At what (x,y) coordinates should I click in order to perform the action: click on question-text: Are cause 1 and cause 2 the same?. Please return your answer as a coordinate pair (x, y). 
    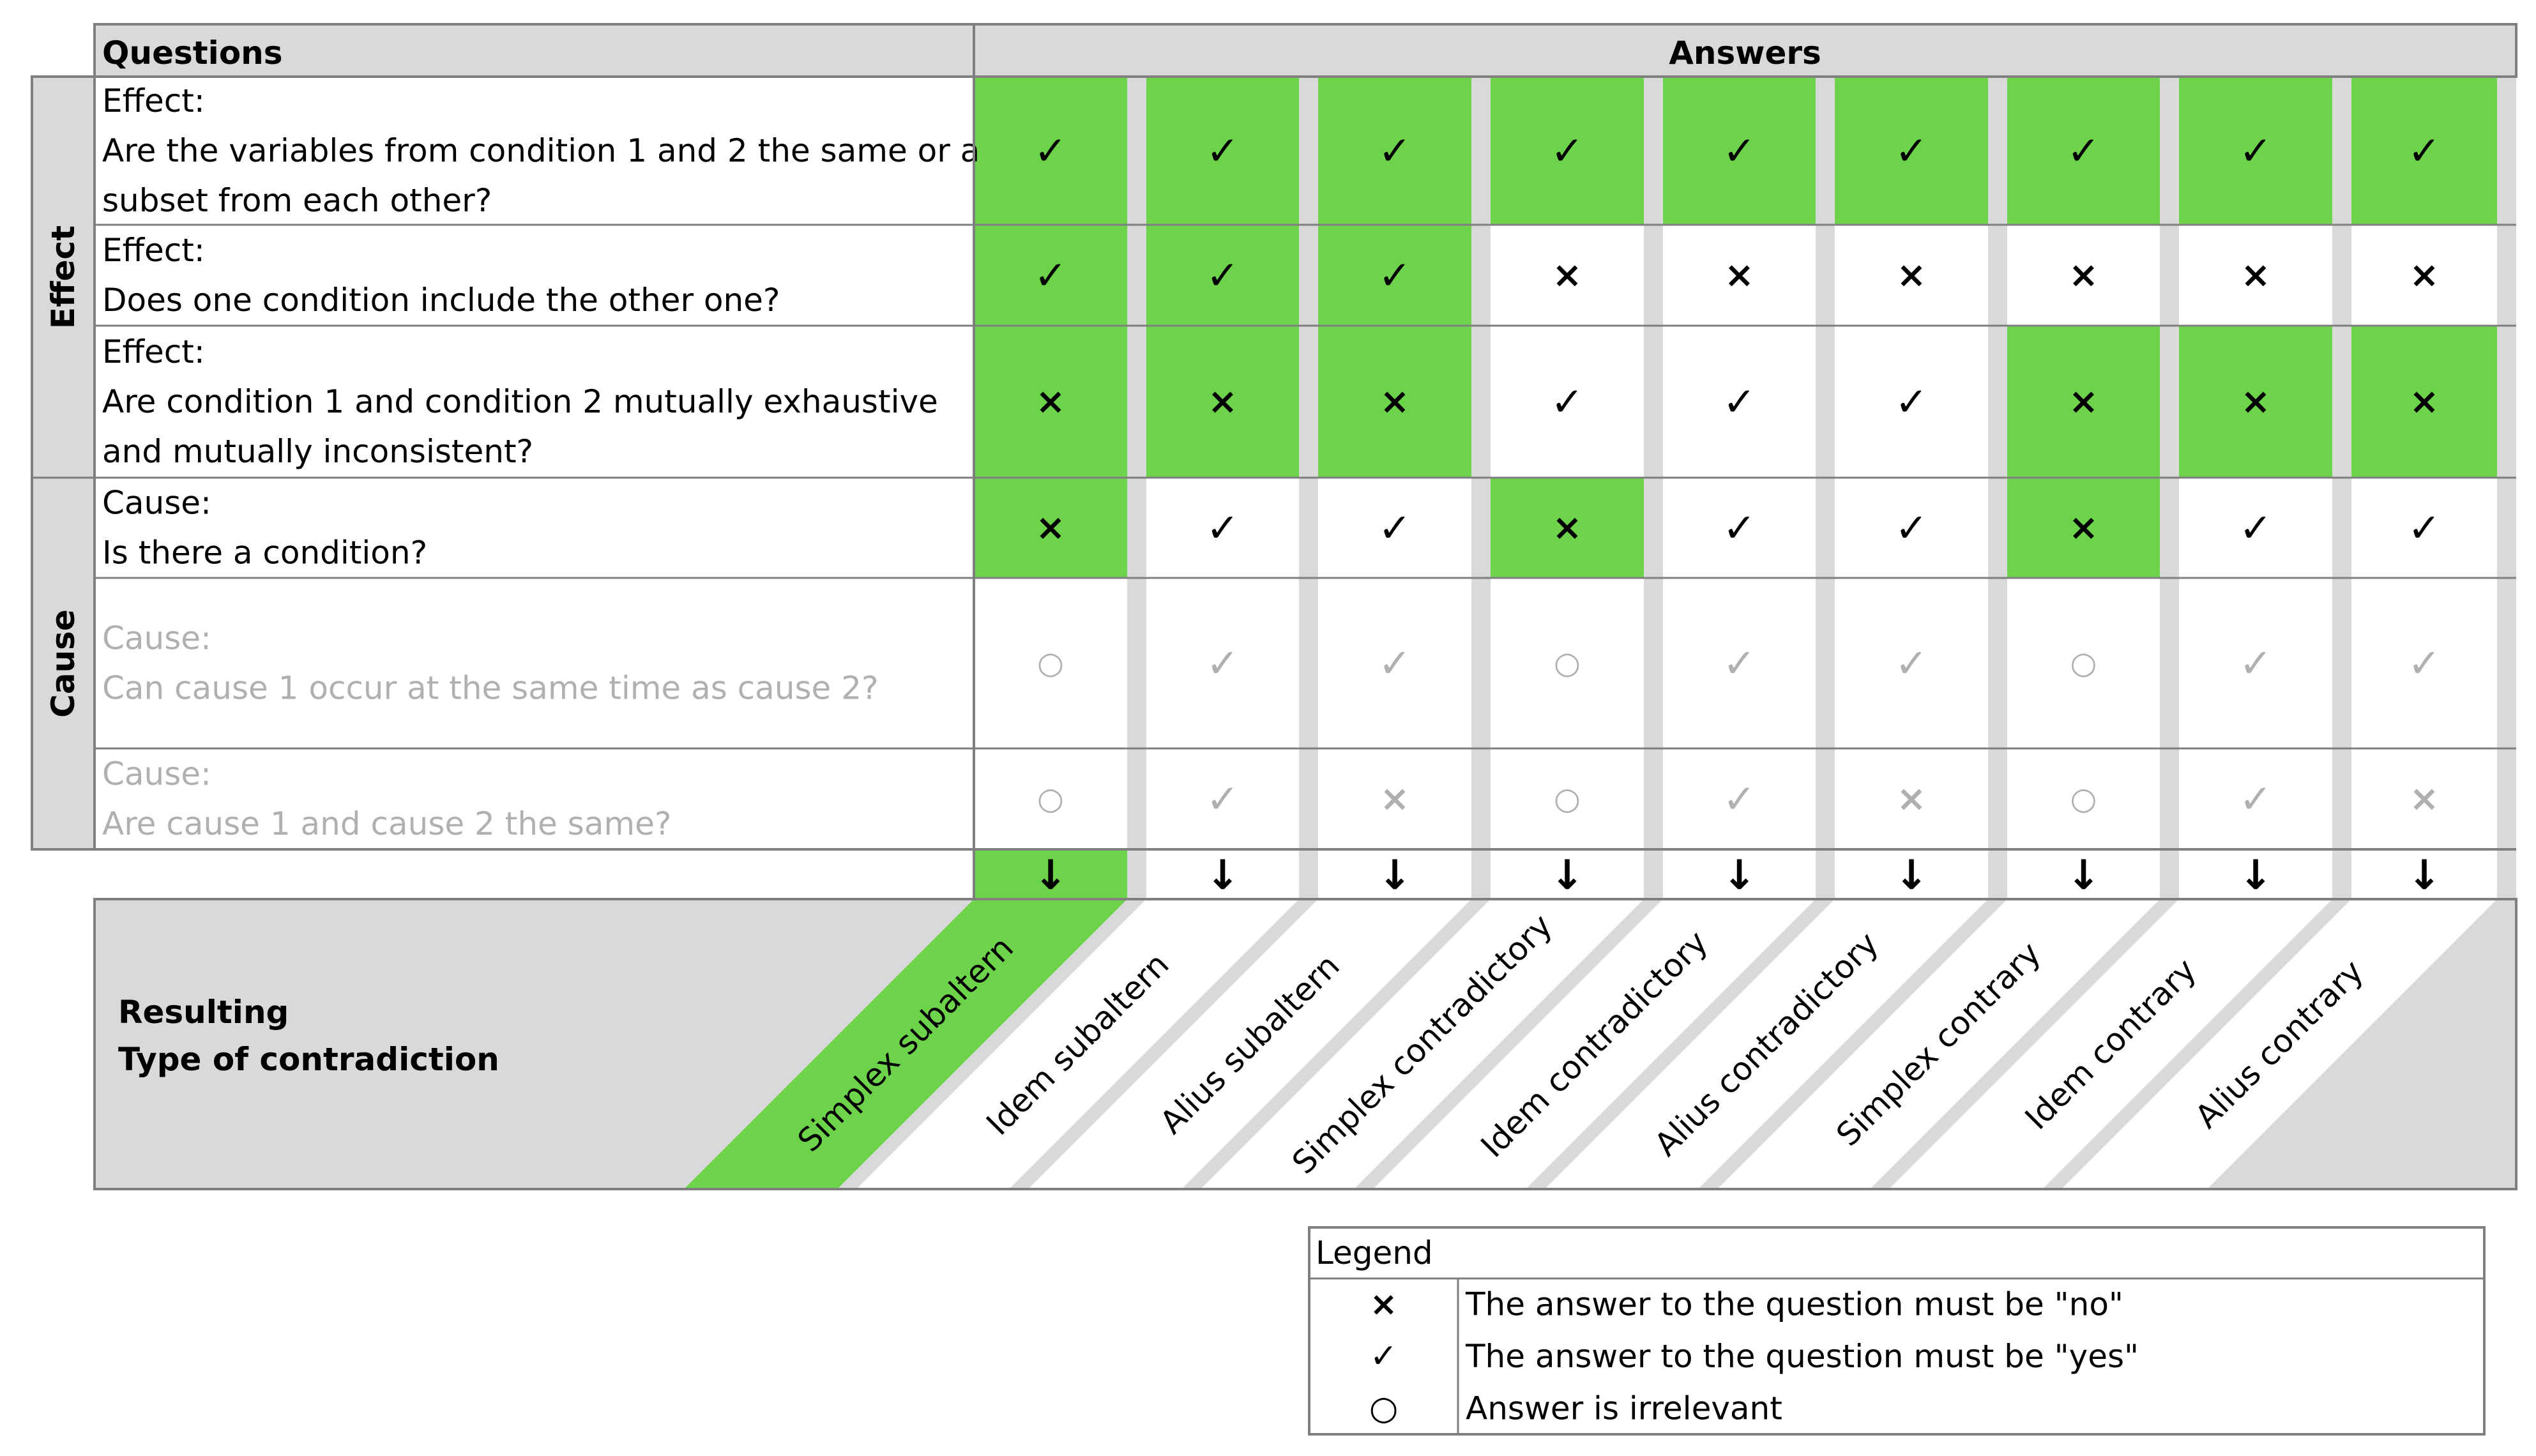
    Looking at the image, I should click on (386, 823).